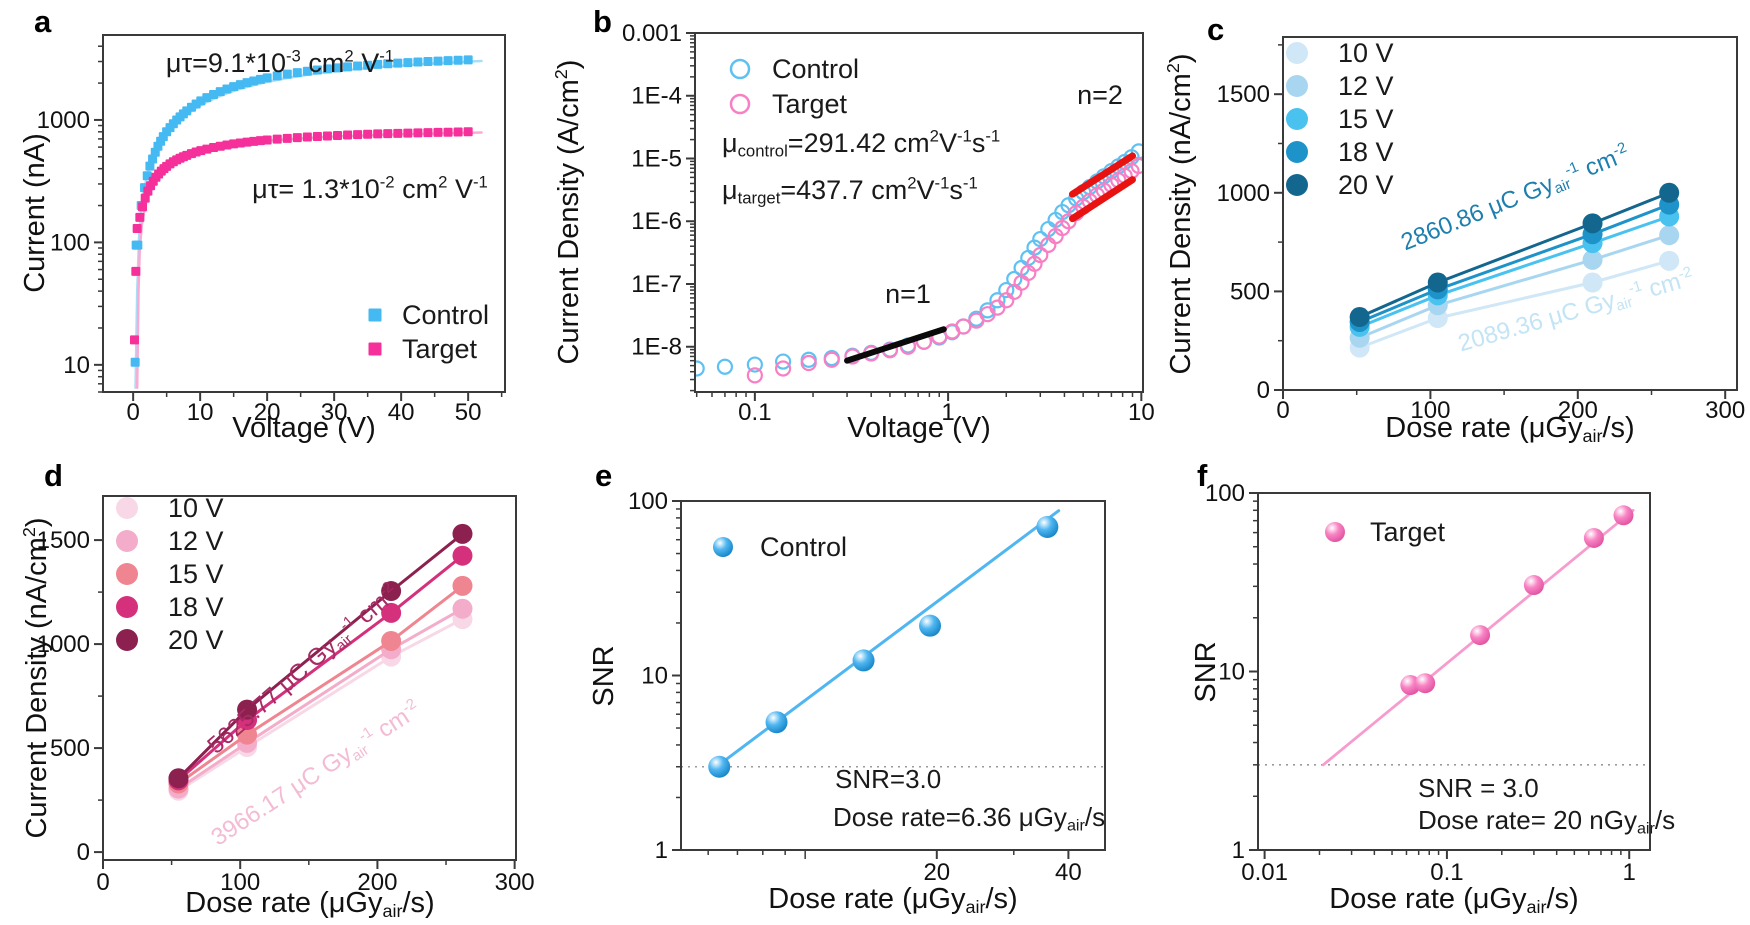 This screenshot has width=1750, height=925. I want to click on annotation: SNR = 3.0, so click(1478, 788).